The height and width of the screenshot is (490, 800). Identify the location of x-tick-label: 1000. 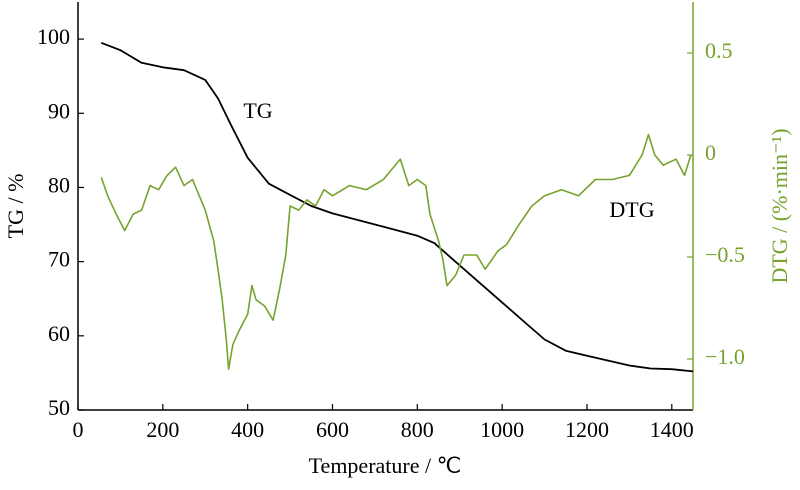
(502, 429).